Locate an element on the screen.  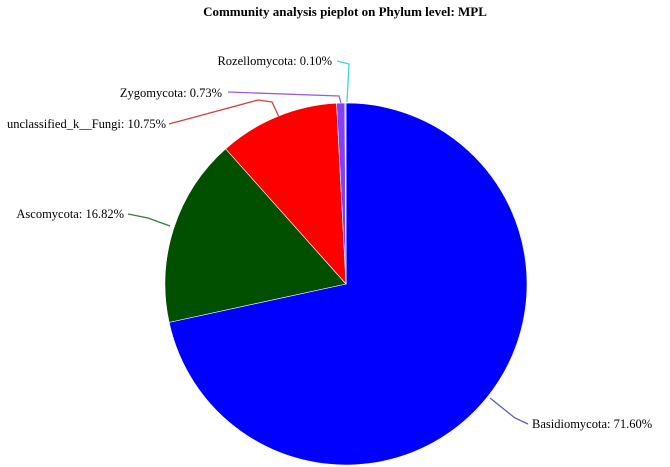
leader-line-basidiomycota is located at coordinates (509, 411).